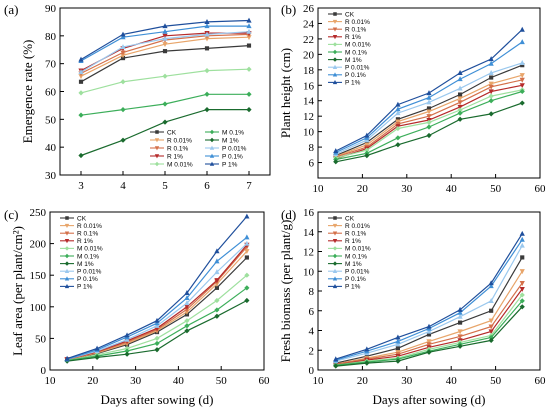  Describe the element at coordinates (247, 252) in the screenshot. I see `panel-c-series-r-0-01-point` at that location.